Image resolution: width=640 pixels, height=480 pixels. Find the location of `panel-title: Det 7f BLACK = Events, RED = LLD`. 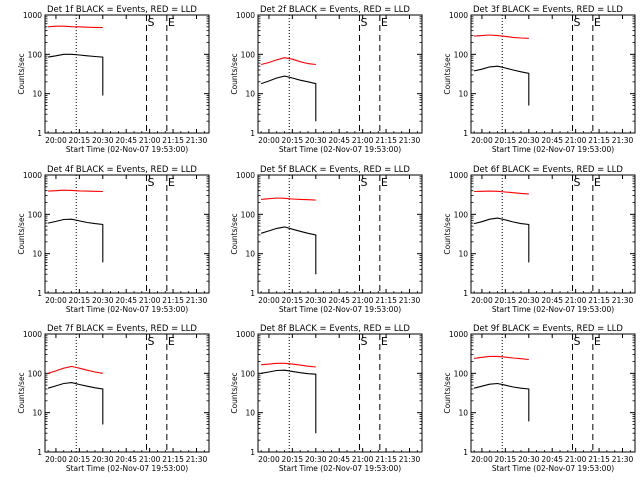

panel-title: Det 7f BLACK = Events, RED = LLD is located at coordinates (122, 329).